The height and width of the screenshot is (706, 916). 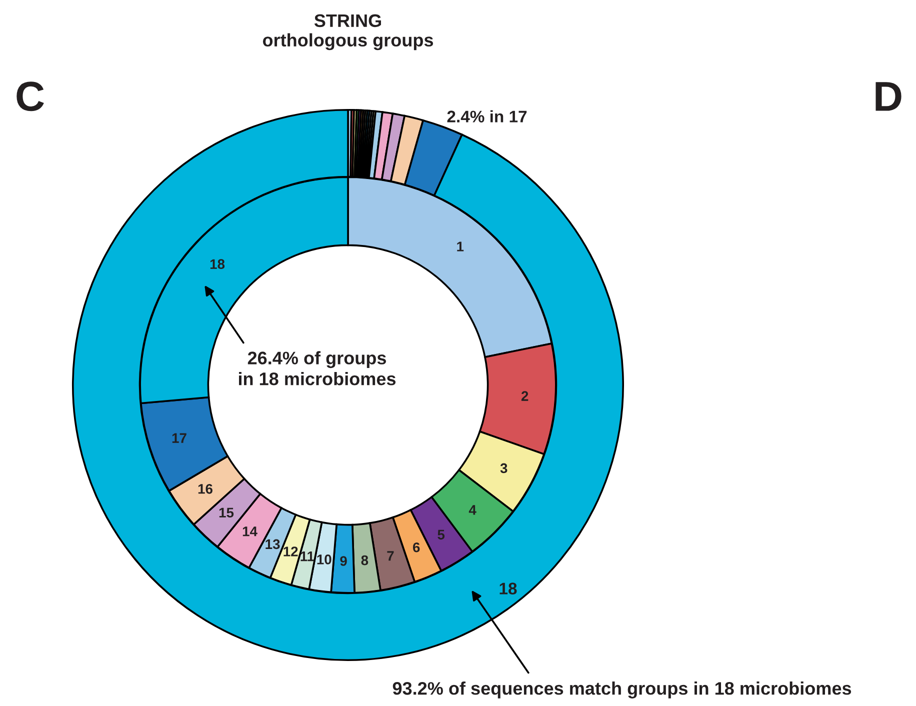 What do you see at coordinates (390, 556) in the screenshot?
I see `slice-label: 7` at bounding box center [390, 556].